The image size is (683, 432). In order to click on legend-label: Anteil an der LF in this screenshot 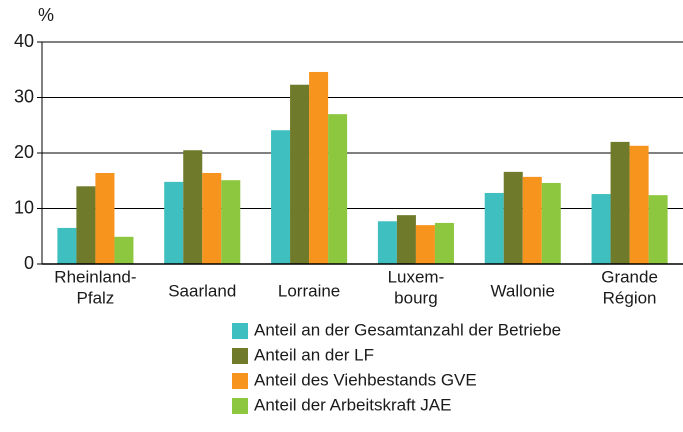, I will do `click(314, 354)`.